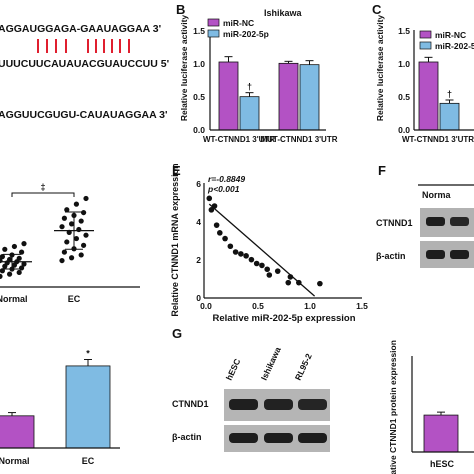 The width and height of the screenshot is (474, 474). Describe the element at coordinates (271, 363) in the screenshot. I see `panel-g-lane-label: Ishikawa` at that location.